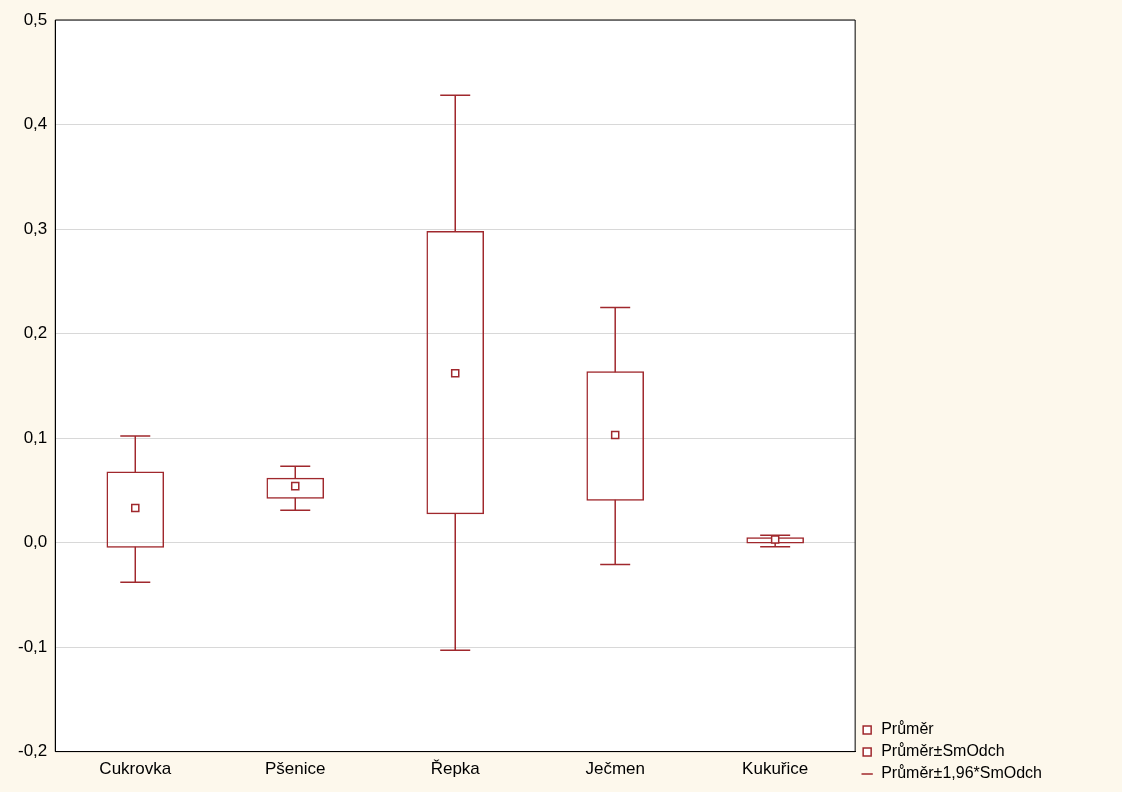 The width and height of the screenshot is (1122, 792). What do you see at coordinates (33, 646) in the screenshot?
I see `y-tick-label: -0,1` at bounding box center [33, 646].